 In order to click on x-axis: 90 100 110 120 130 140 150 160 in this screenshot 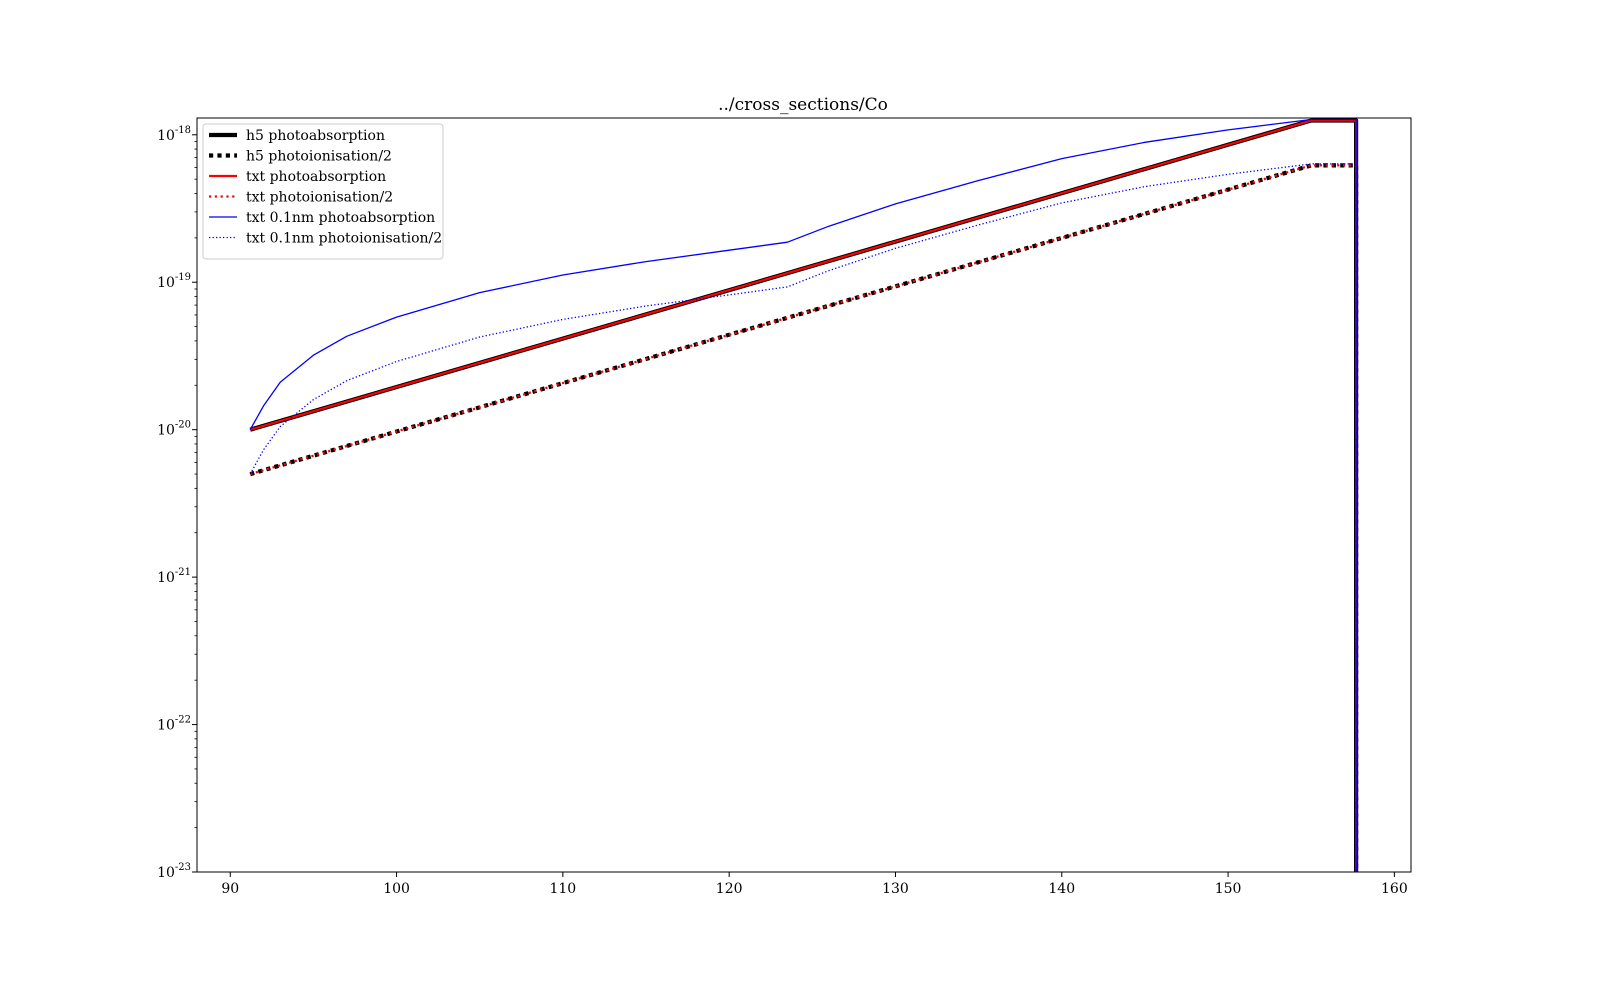, I will do `click(814, 884)`.